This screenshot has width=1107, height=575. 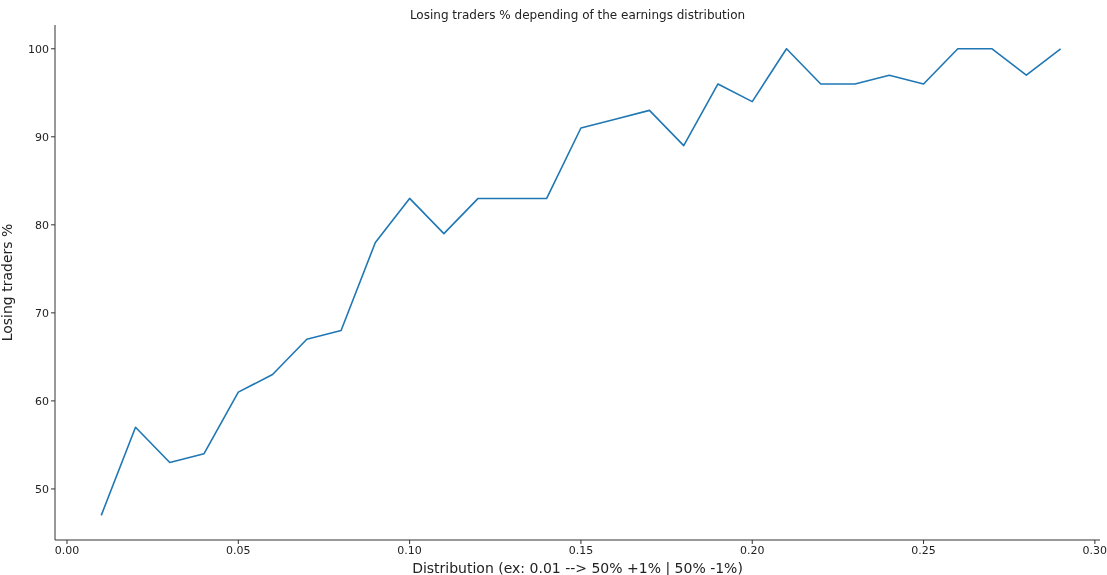 I want to click on x-tick-label: 0.10, so click(x=409, y=550).